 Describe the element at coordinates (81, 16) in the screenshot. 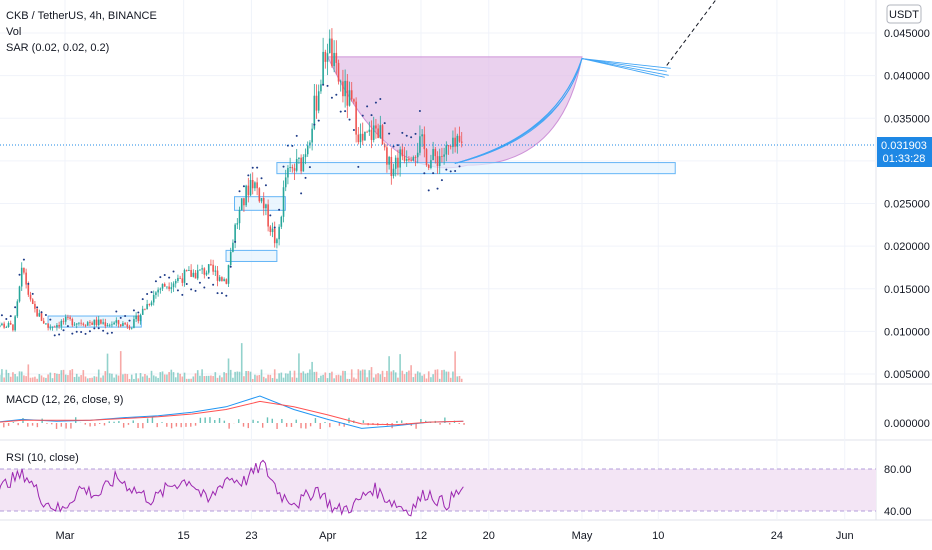

I see `symbol-title: CKB / TetherUS, 4h, BINANCE` at that location.